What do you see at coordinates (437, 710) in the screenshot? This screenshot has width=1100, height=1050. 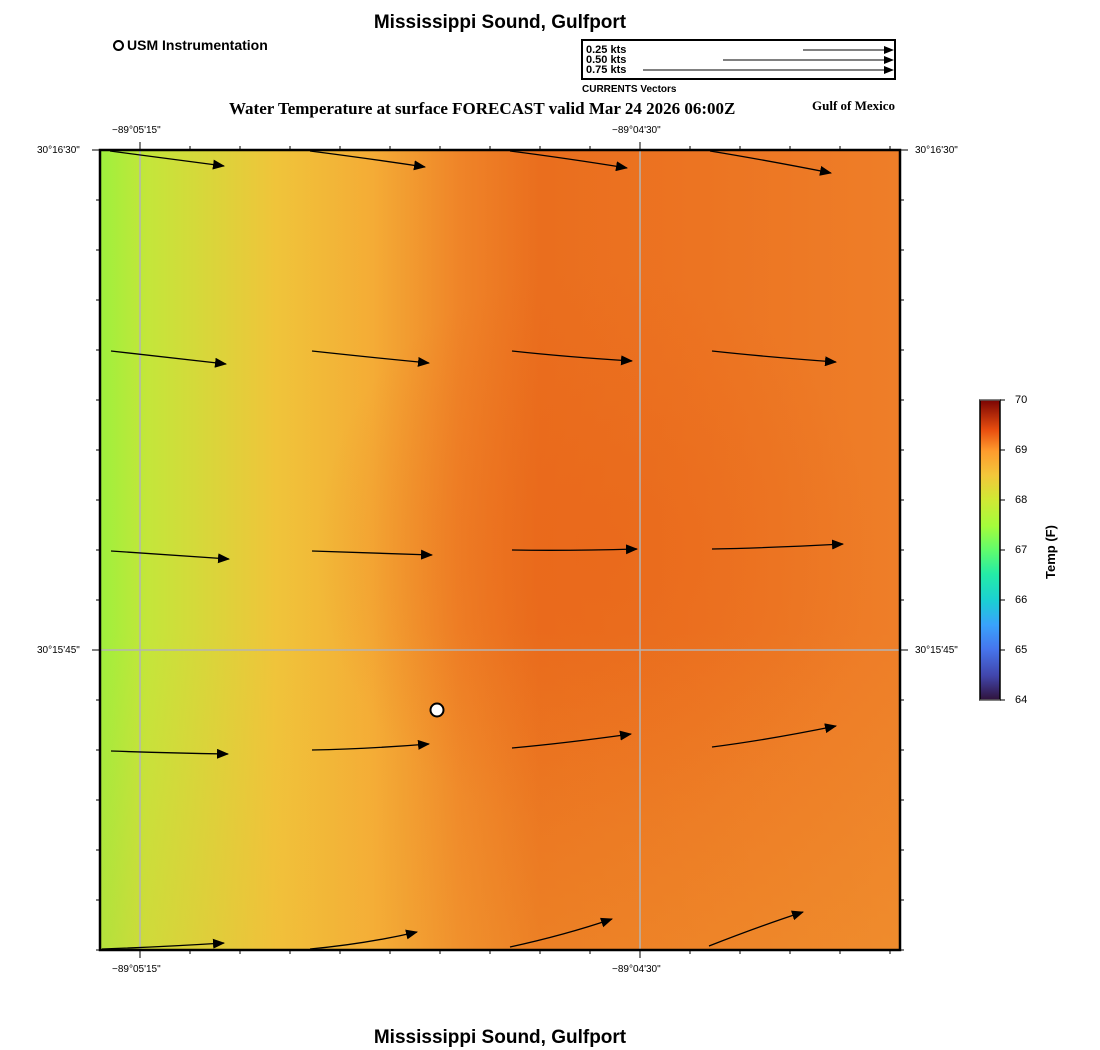 I see `usm-instrumentation-station` at bounding box center [437, 710].